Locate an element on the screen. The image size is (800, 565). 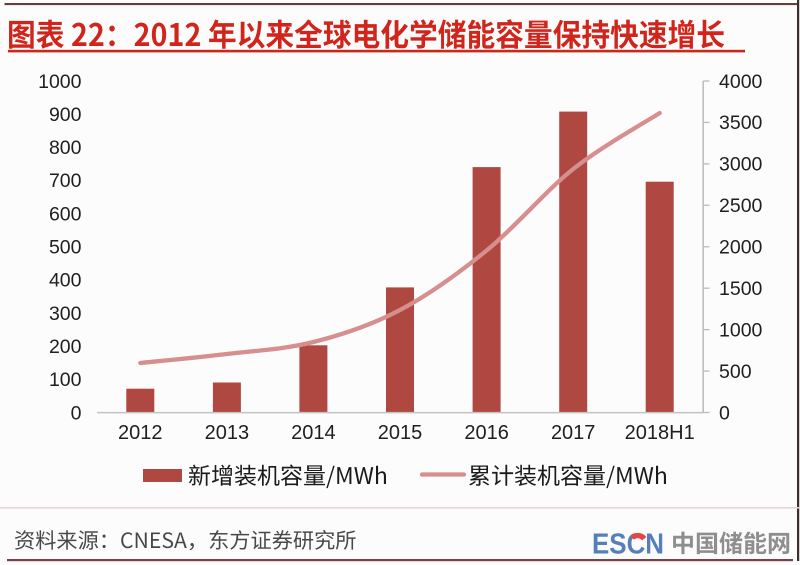
svg-text: 100 is located at coordinates (65, 380).